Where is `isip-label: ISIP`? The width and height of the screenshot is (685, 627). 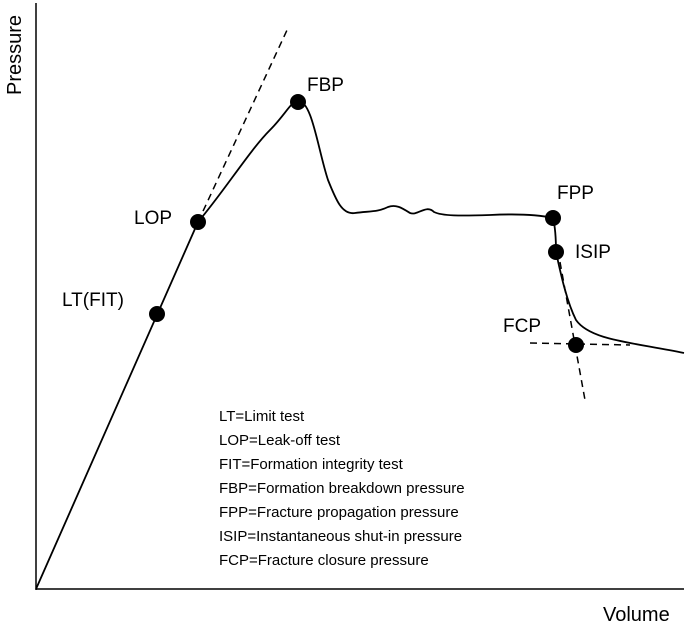
isip-label: ISIP is located at coordinates (593, 252).